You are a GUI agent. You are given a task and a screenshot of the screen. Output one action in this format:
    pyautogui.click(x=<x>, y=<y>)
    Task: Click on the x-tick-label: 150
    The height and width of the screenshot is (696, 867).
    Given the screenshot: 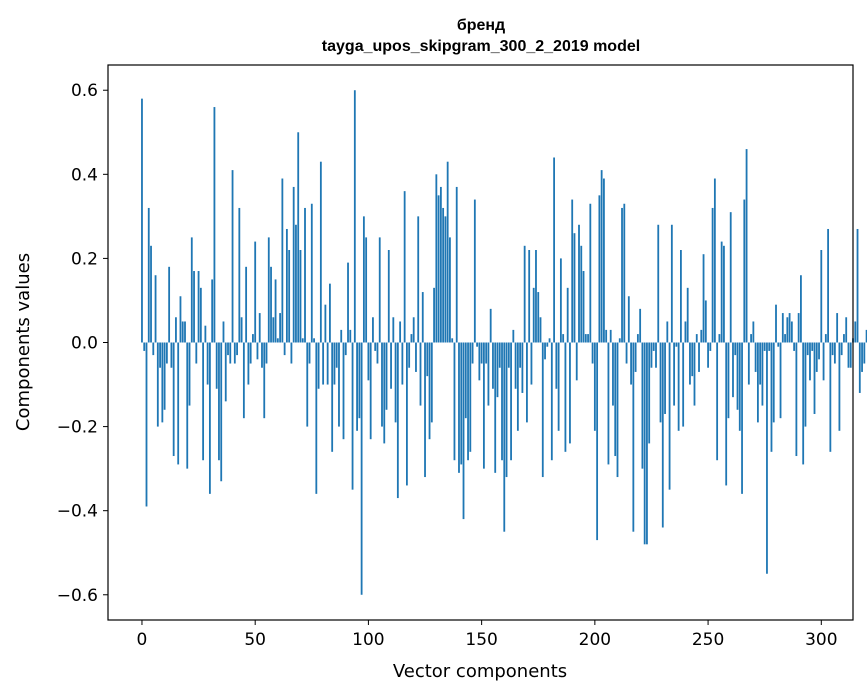 What is the action you would take?
    pyautogui.click(x=481, y=640)
    